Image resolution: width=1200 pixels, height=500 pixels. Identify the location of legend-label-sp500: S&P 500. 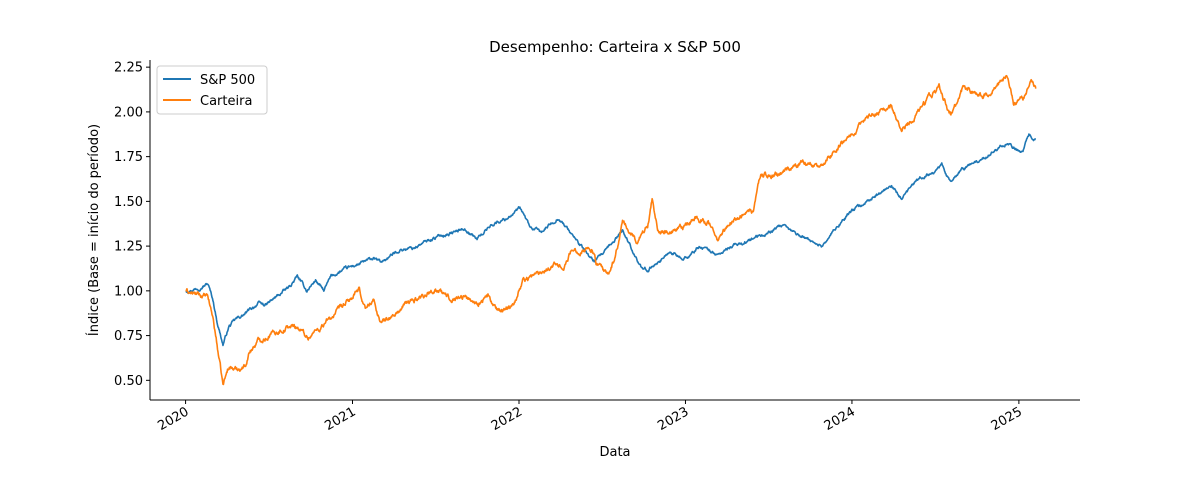
(227, 80).